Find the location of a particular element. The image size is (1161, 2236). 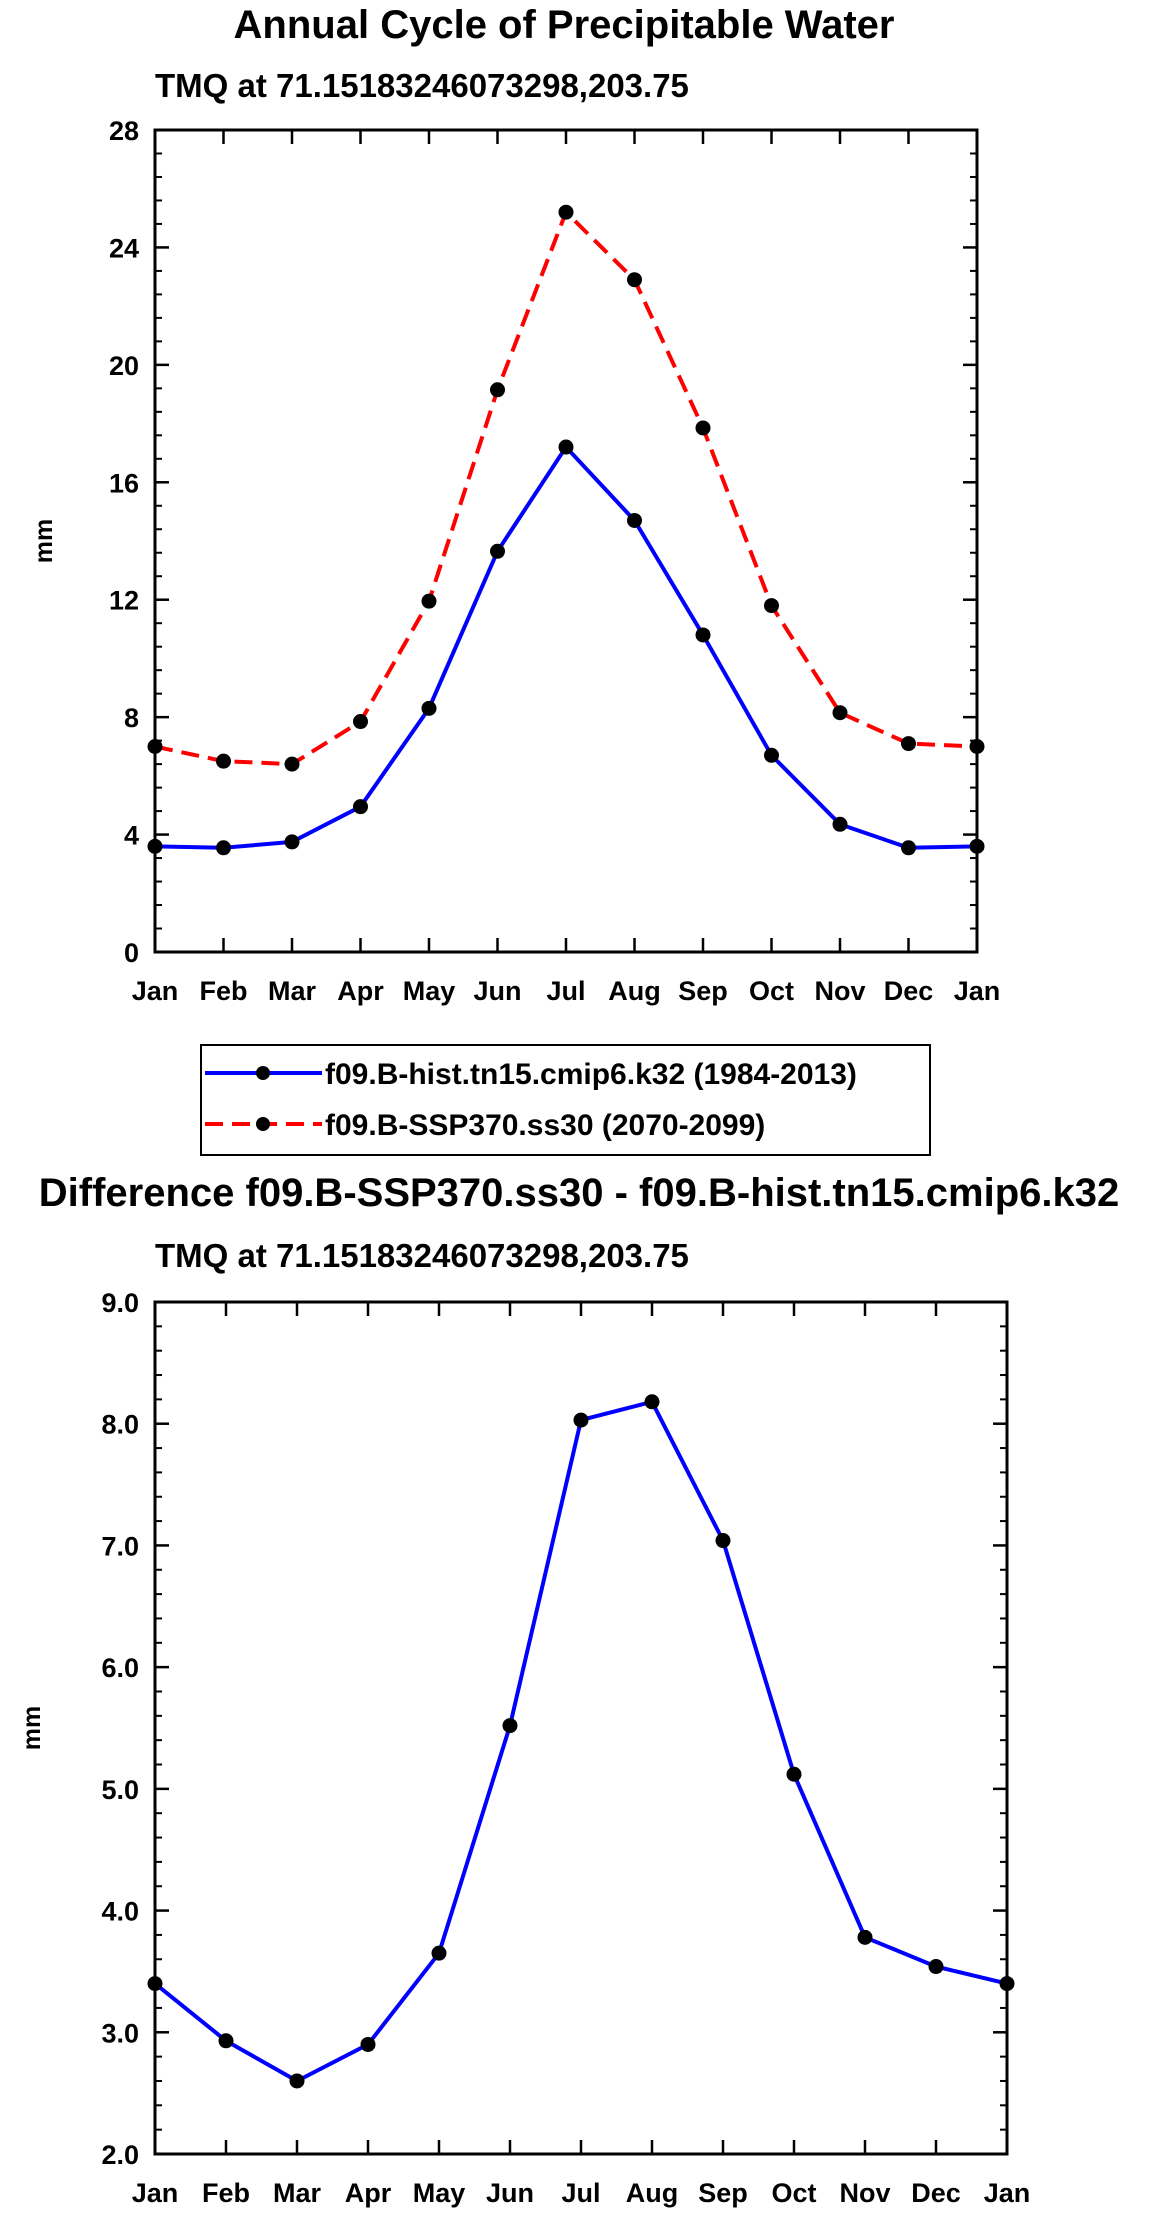

y-tick-label: 8 is located at coordinates (131, 718).